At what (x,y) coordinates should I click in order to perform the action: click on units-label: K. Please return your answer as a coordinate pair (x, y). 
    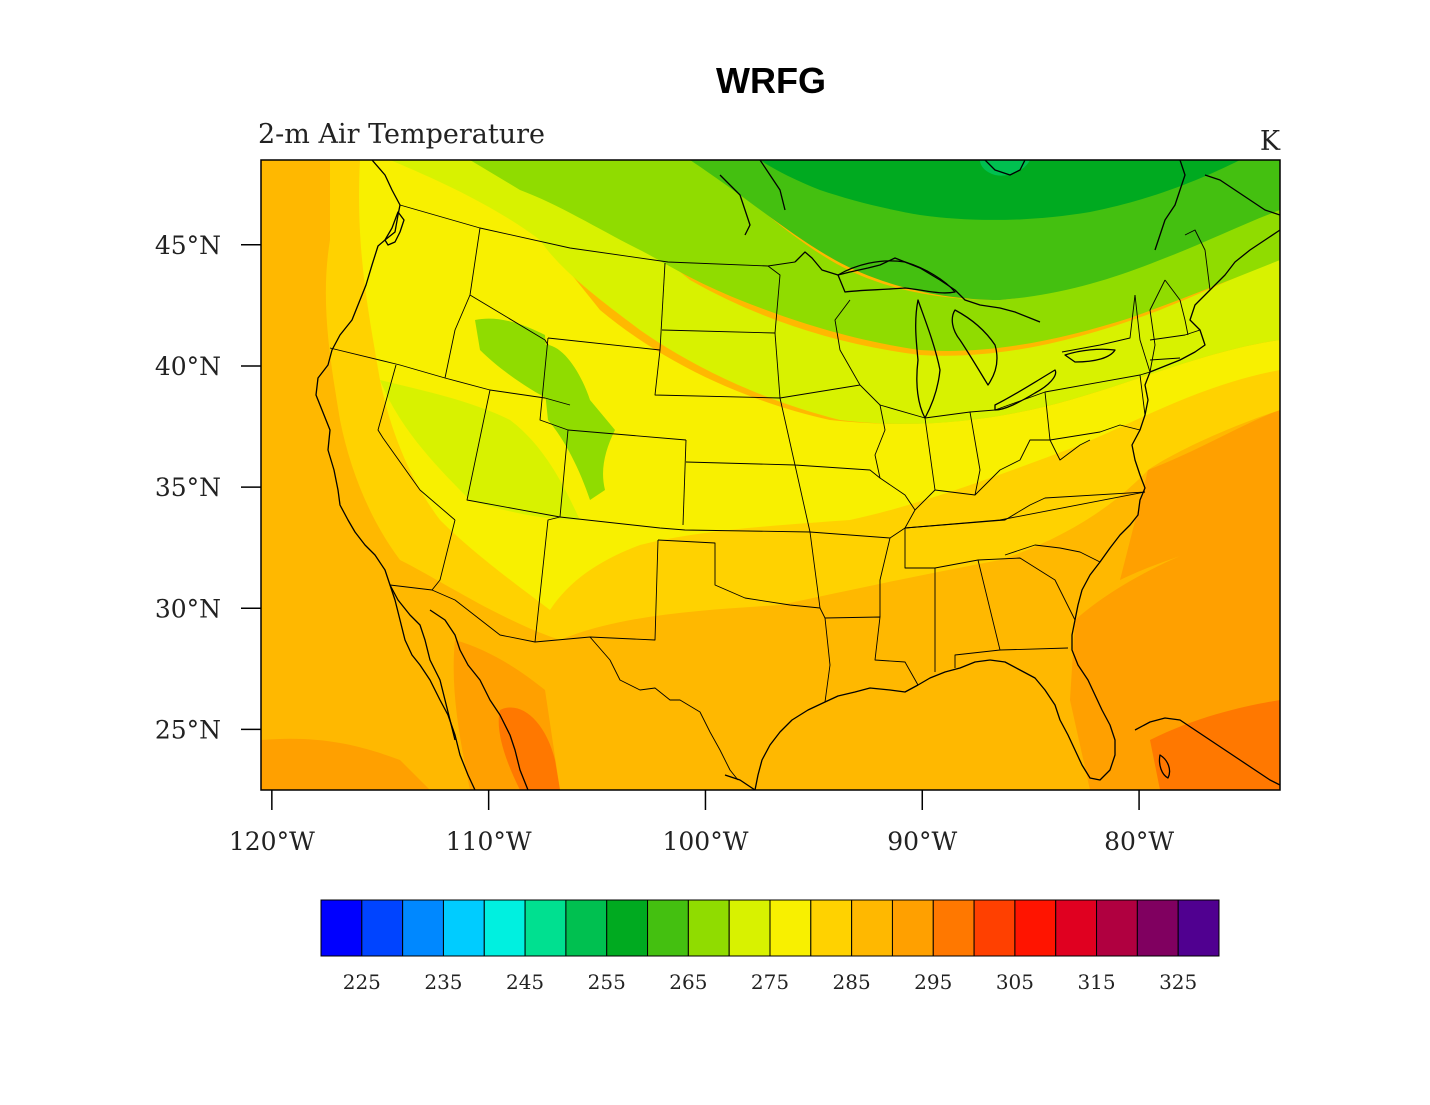
    Looking at the image, I should click on (1270, 141).